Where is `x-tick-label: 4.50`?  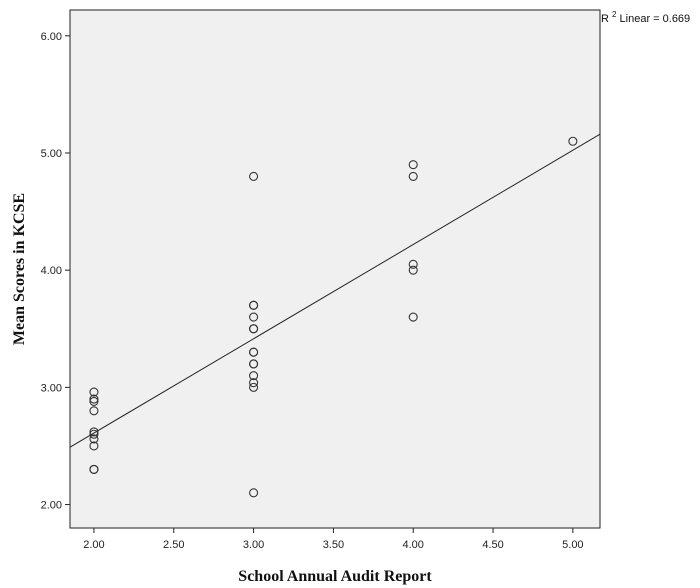 x-tick-label: 4.50 is located at coordinates (492, 545).